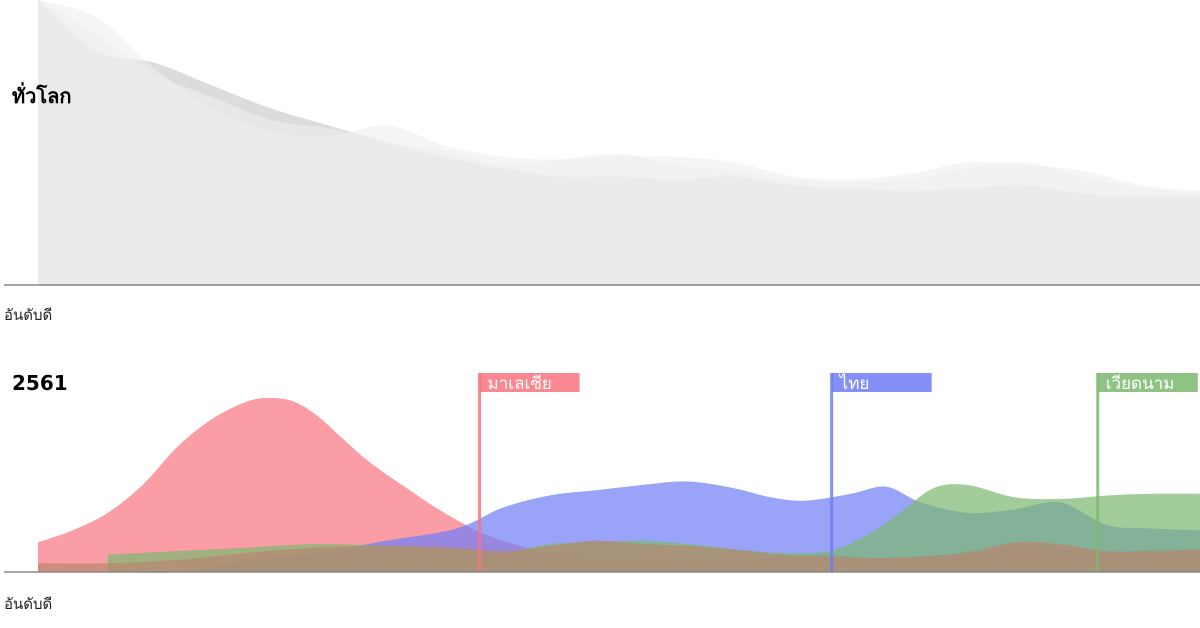 The image size is (1200, 628). I want to click on marker-flag-เวียดนาม, so click(1147, 382).